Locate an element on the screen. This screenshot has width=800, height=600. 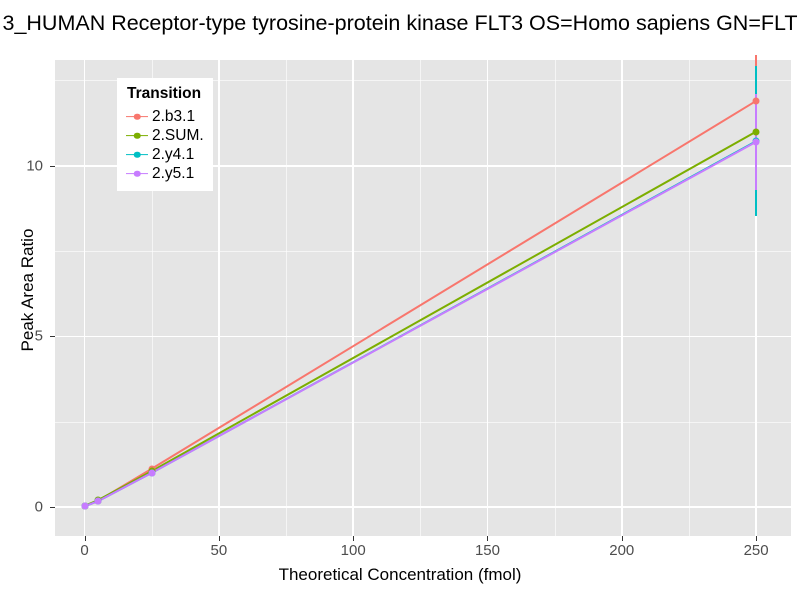
legend-items: 2.b3.1 2.SUM. 2.y4.1 2.y5.1 is located at coordinates (165, 145).